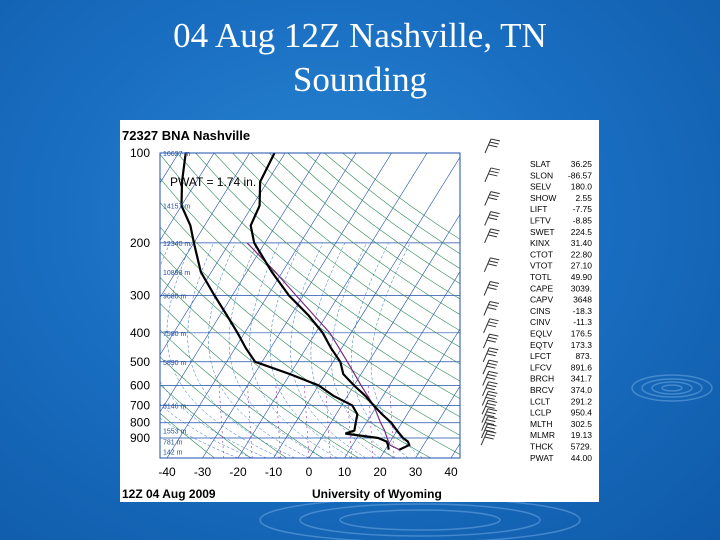 This screenshot has width=720, height=540. Describe the element at coordinates (542, 390) in the screenshot. I see `index-label: BRCV` at that location.